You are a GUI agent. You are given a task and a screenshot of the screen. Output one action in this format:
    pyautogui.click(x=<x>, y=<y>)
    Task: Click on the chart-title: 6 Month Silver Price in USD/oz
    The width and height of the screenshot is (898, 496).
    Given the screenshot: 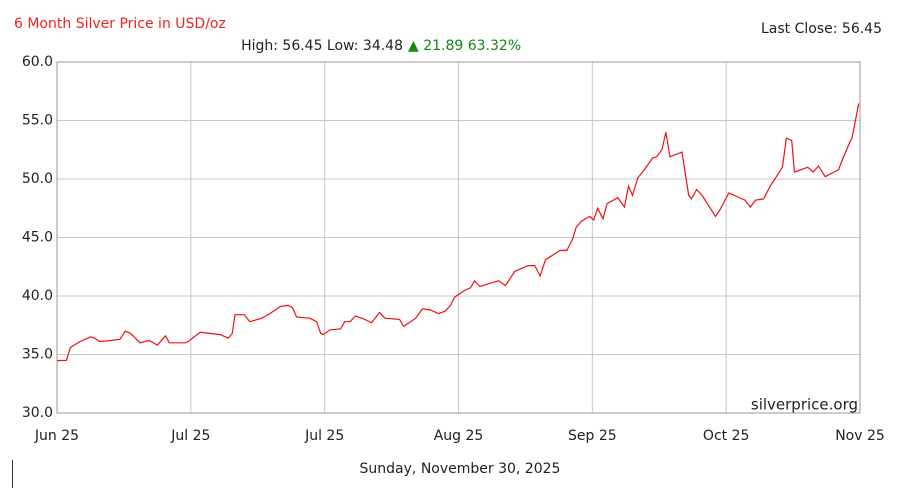 What is the action you would take?
    pyautogui.click(x=120, y=24)
    